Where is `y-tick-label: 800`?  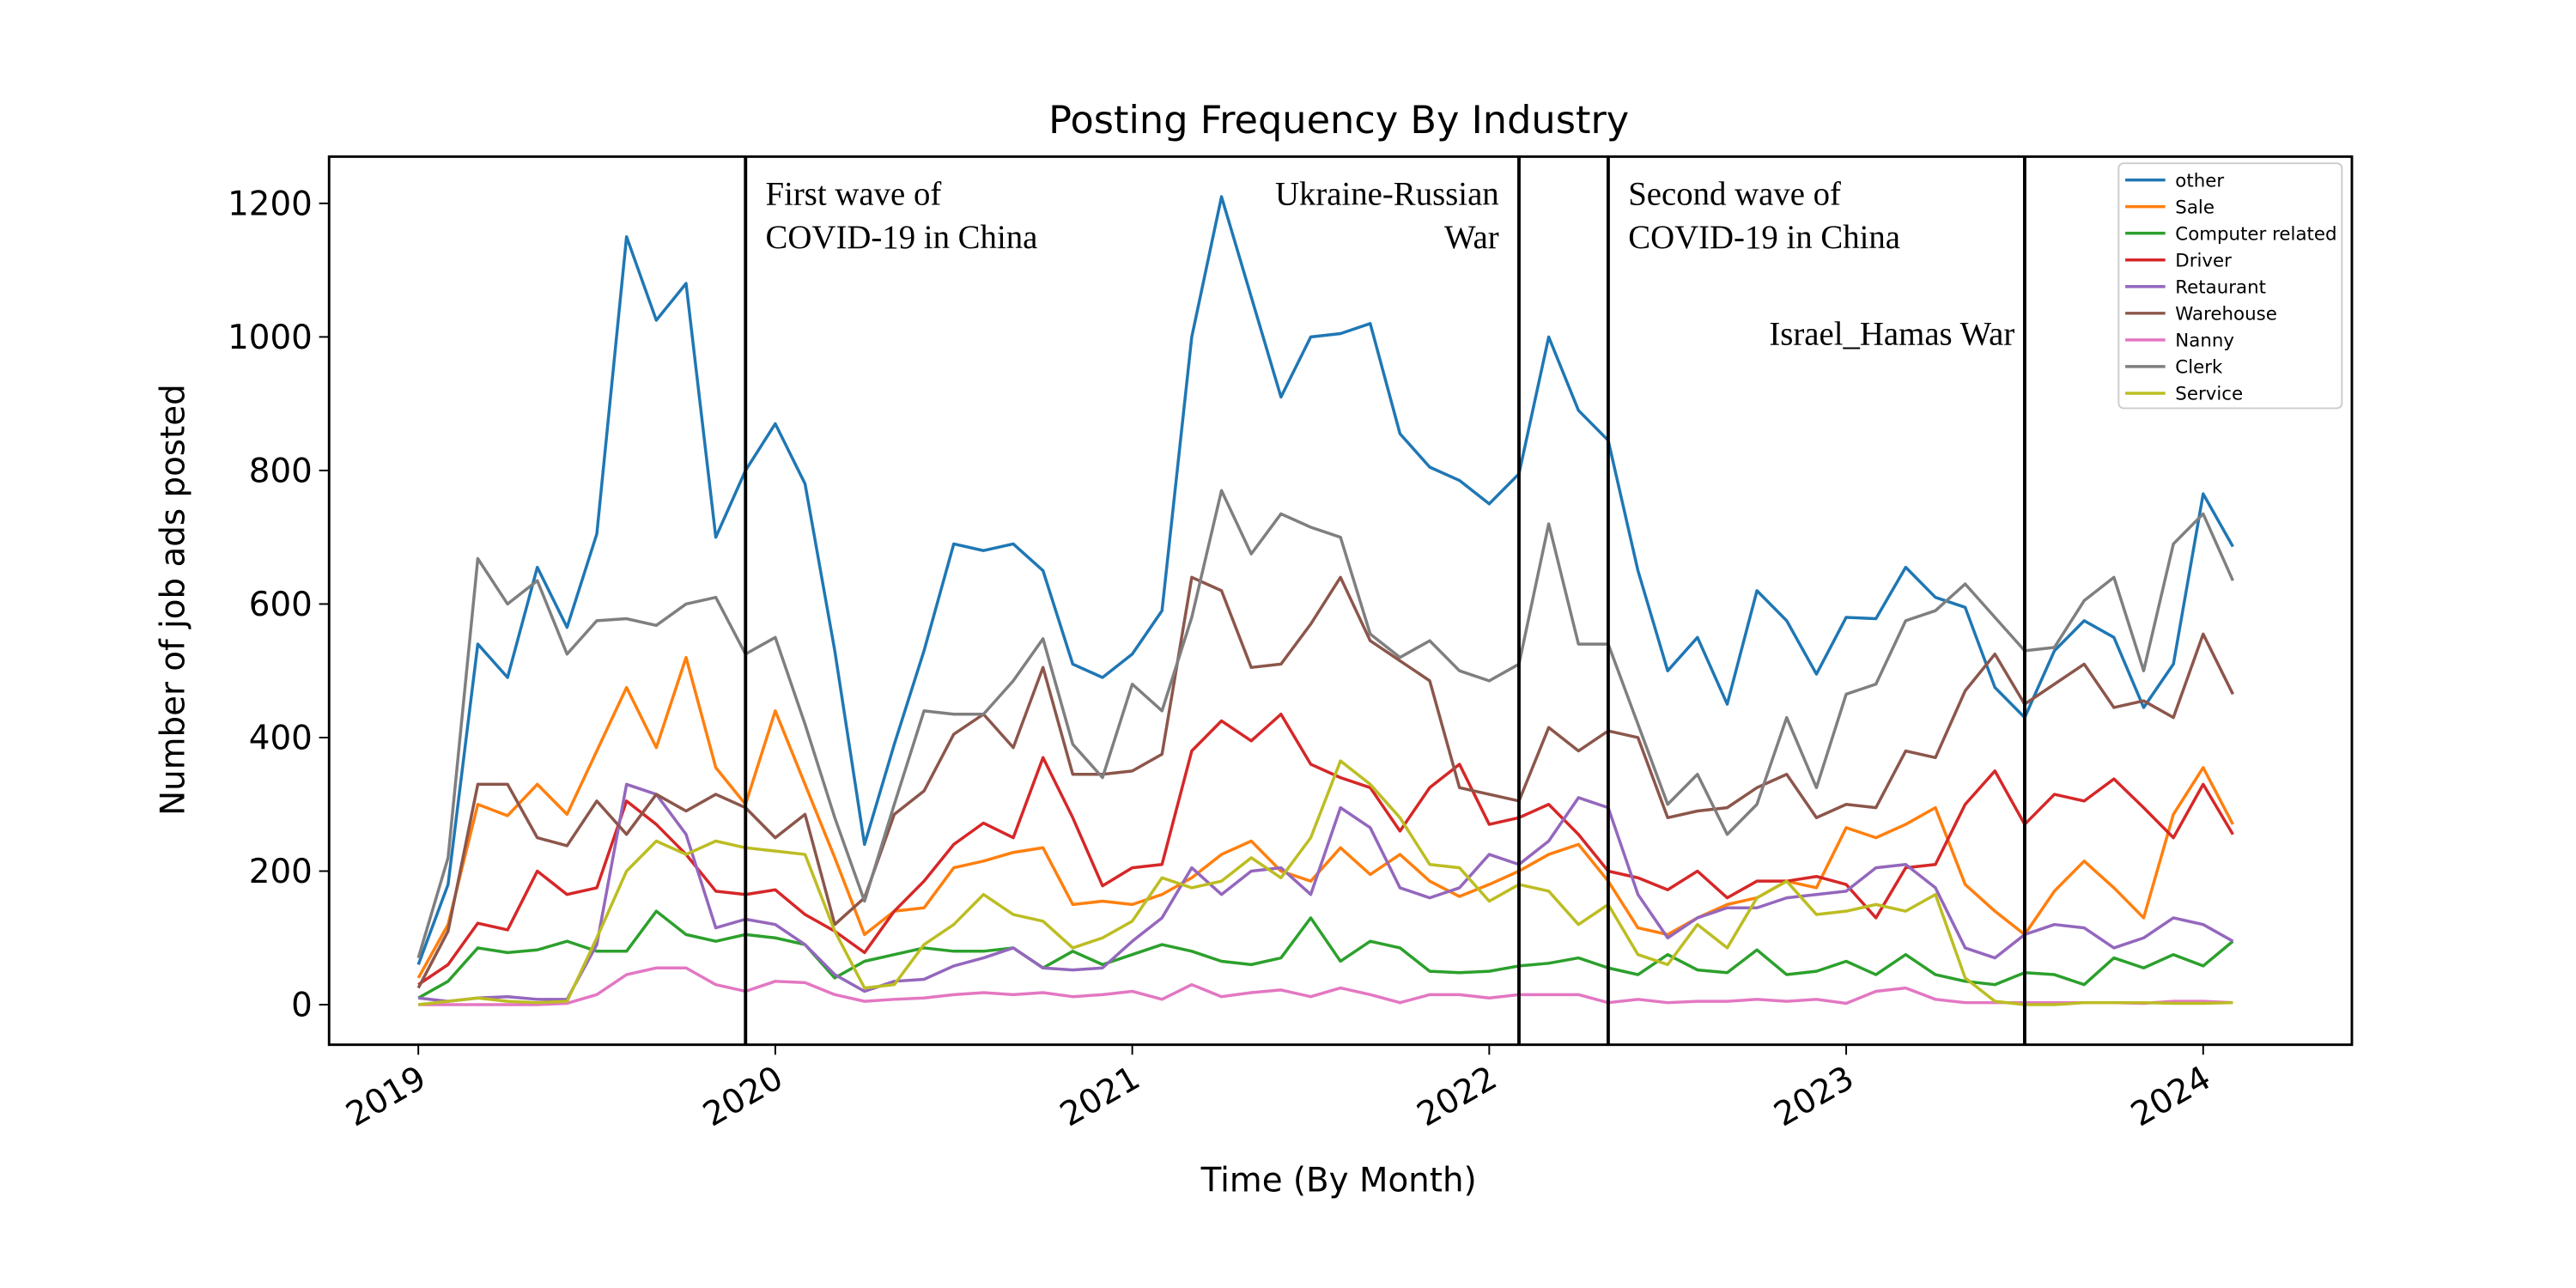
y-tick-label: 800 is located at coordinates (281, 471).